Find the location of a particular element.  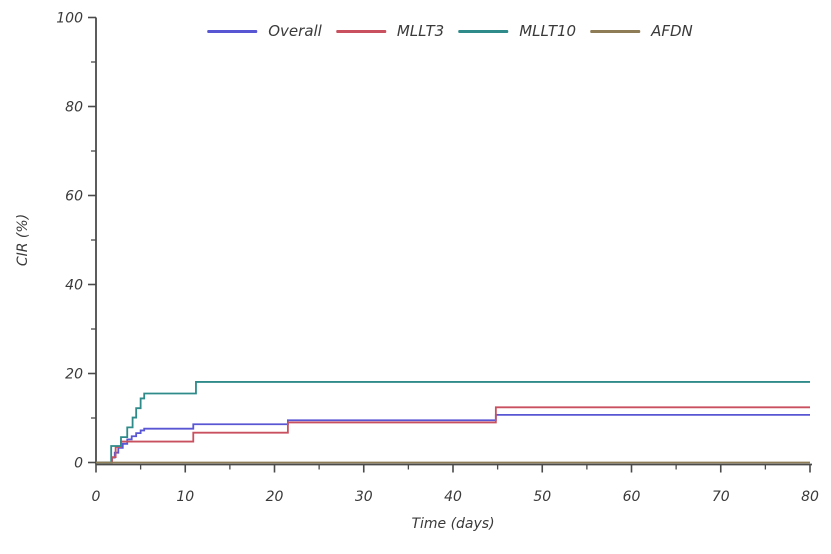

legend-item-afdn: AFDN is located at coordinates (641, 31).